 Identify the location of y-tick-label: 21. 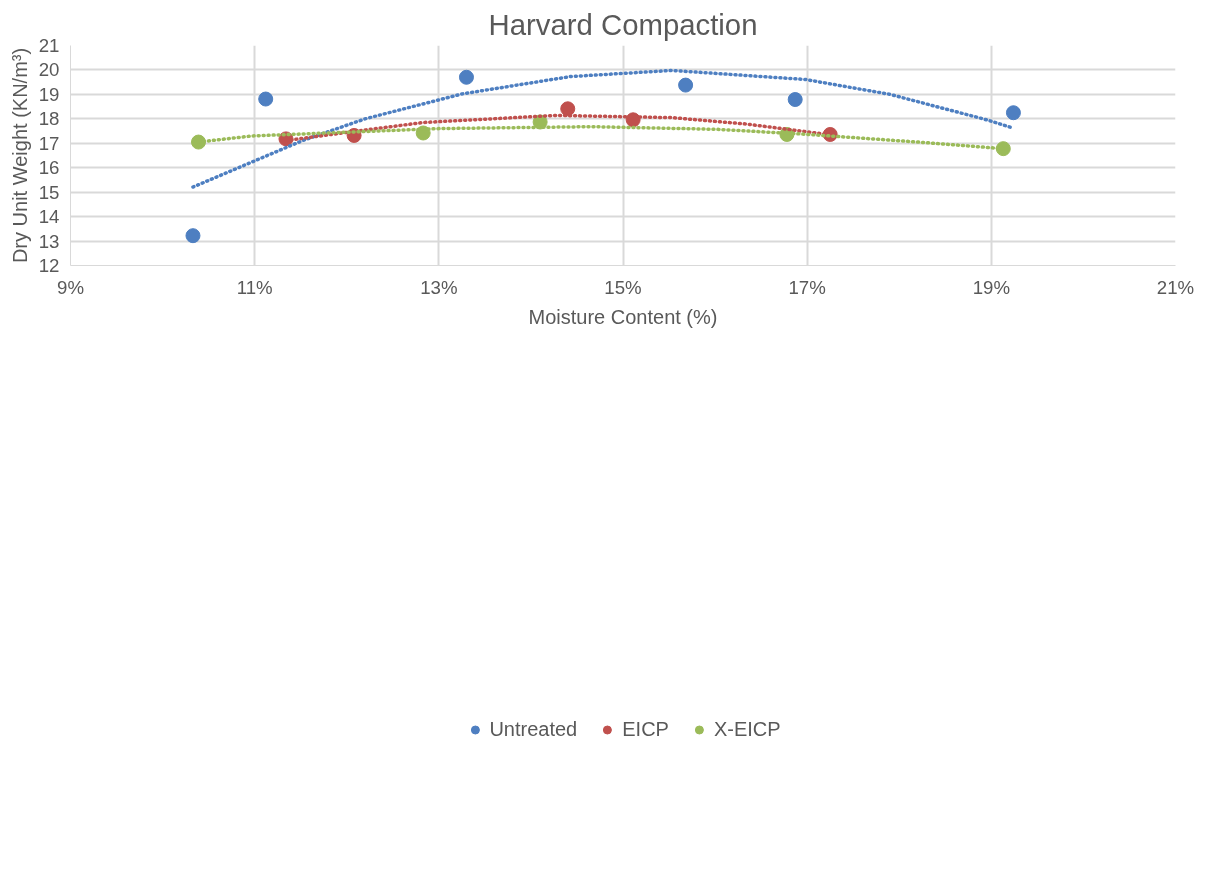
(49, 45).